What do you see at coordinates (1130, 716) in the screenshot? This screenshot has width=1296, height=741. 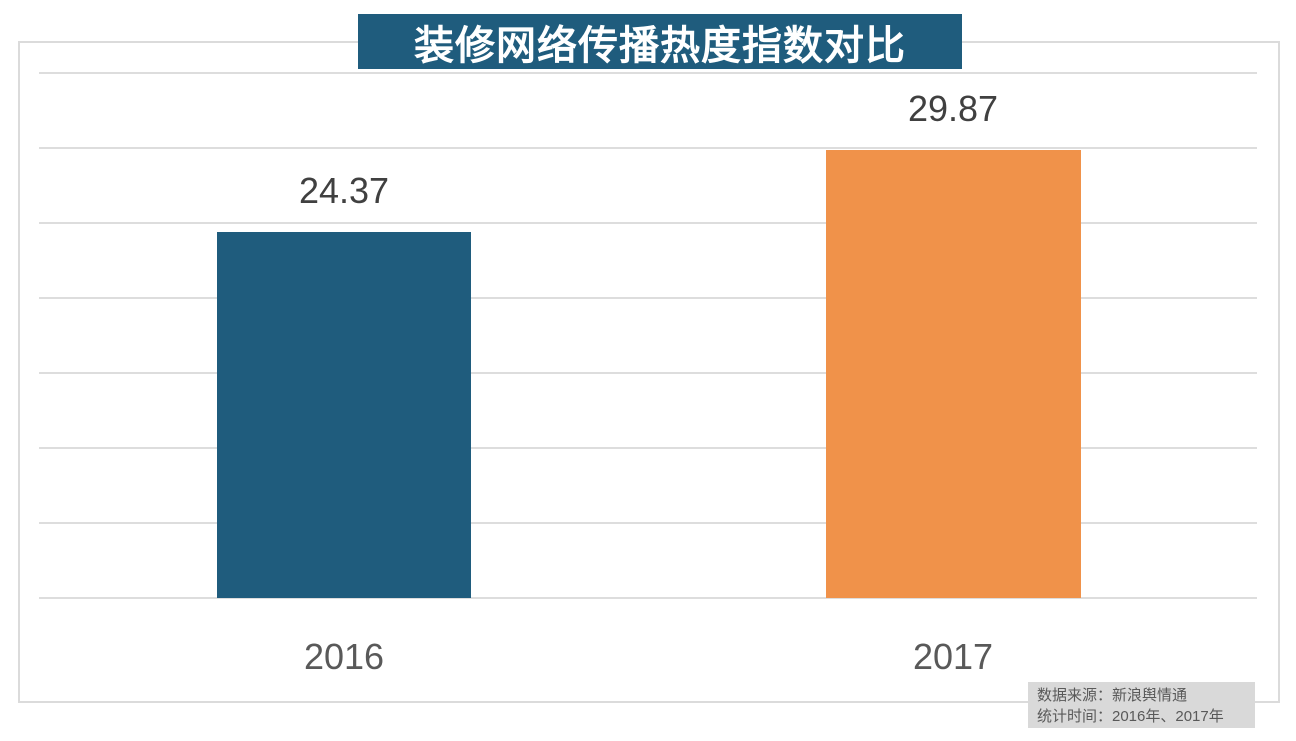 I see `source-note-line2: 统计时间：2016年、2017年` at bounding box center [1130, 716].